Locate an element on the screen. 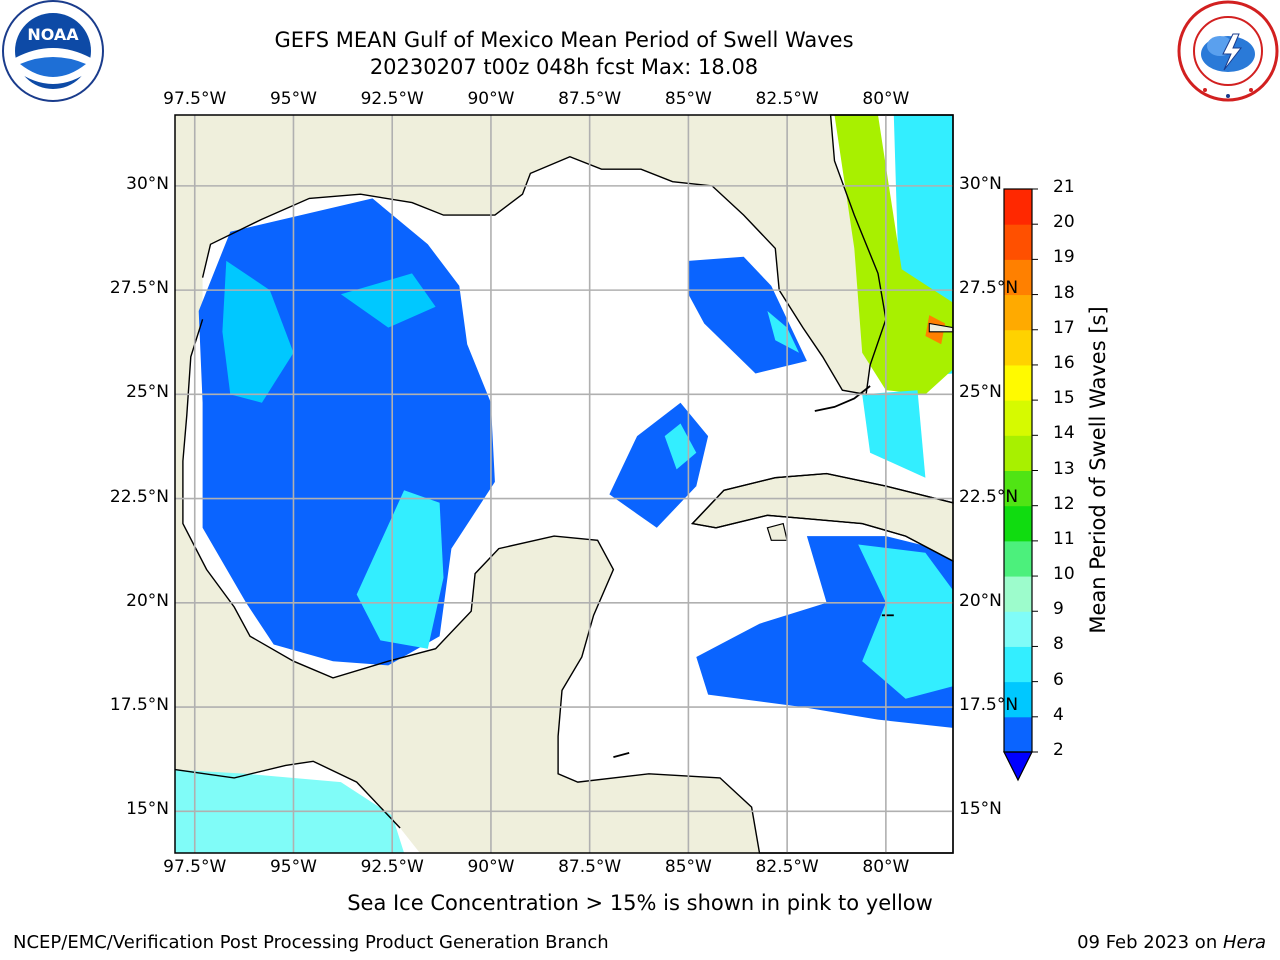 The height and width of the screenshot is (960, 1280). y-tick-label-right: 17.5°N is located at coordinates (989, 705).